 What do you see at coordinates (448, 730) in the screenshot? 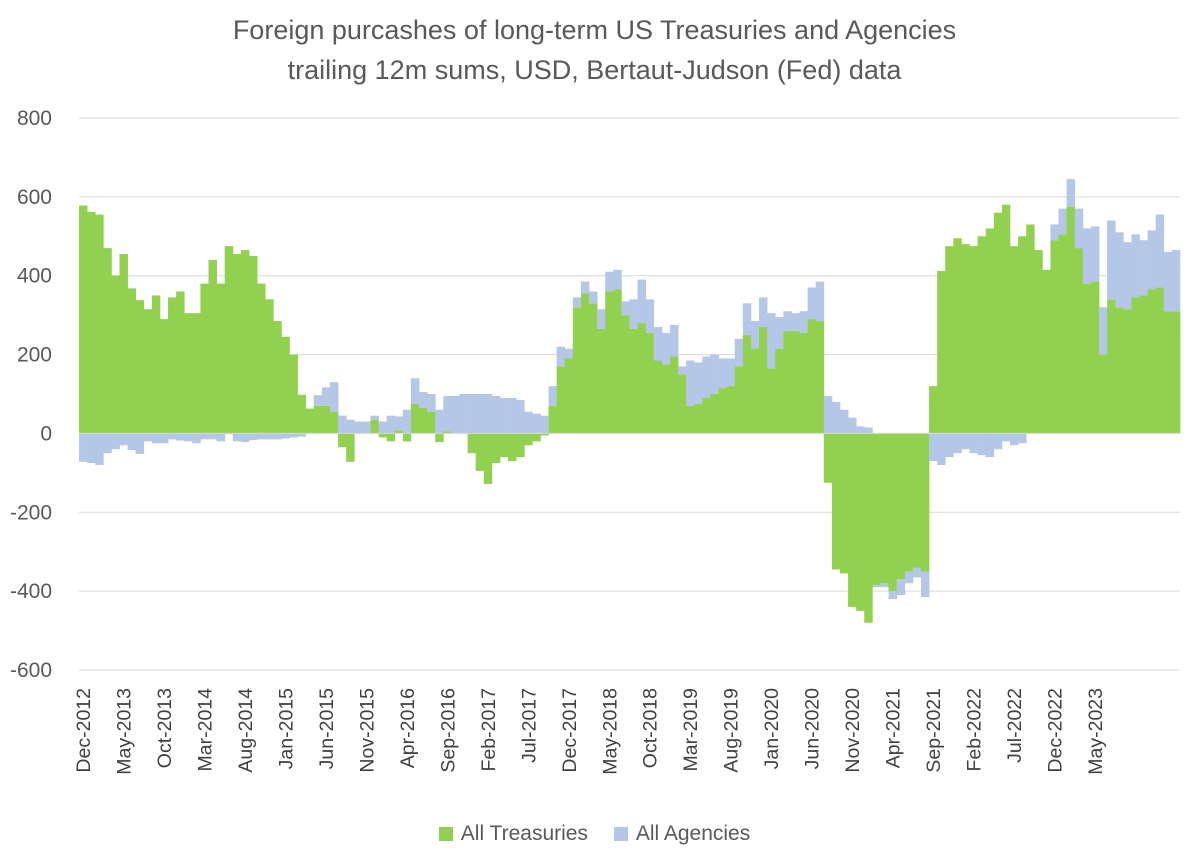
I see `x-tick-label: Sep-2016` at bounding box center [448, 730].